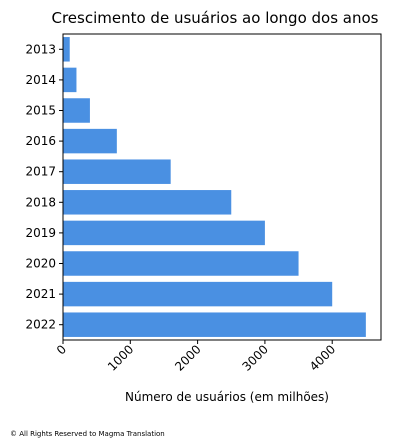 The height and width of the screenshot is (447, 417). I want to click on bar-2020, so click(181, 263).